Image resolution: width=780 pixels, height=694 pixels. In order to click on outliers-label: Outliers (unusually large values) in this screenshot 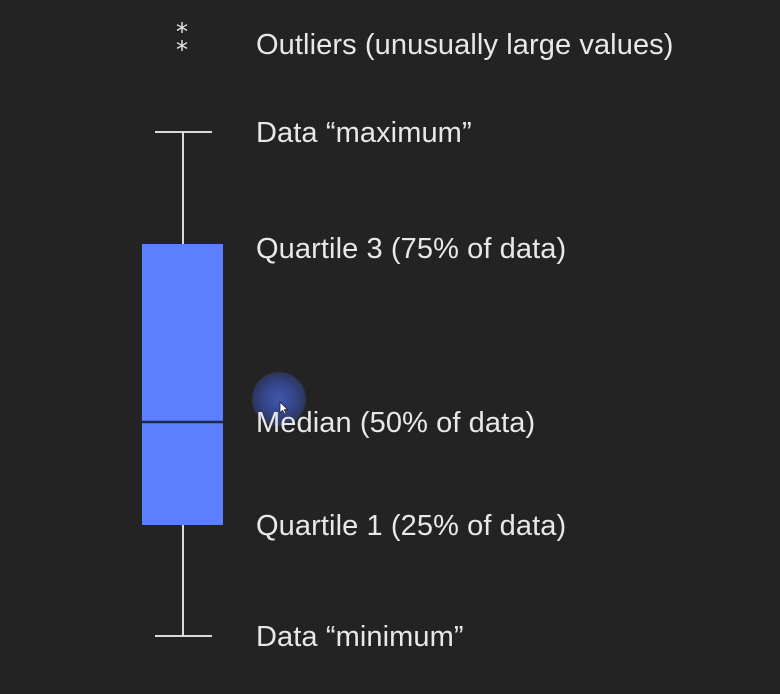, I will do `click(465, 45)`.